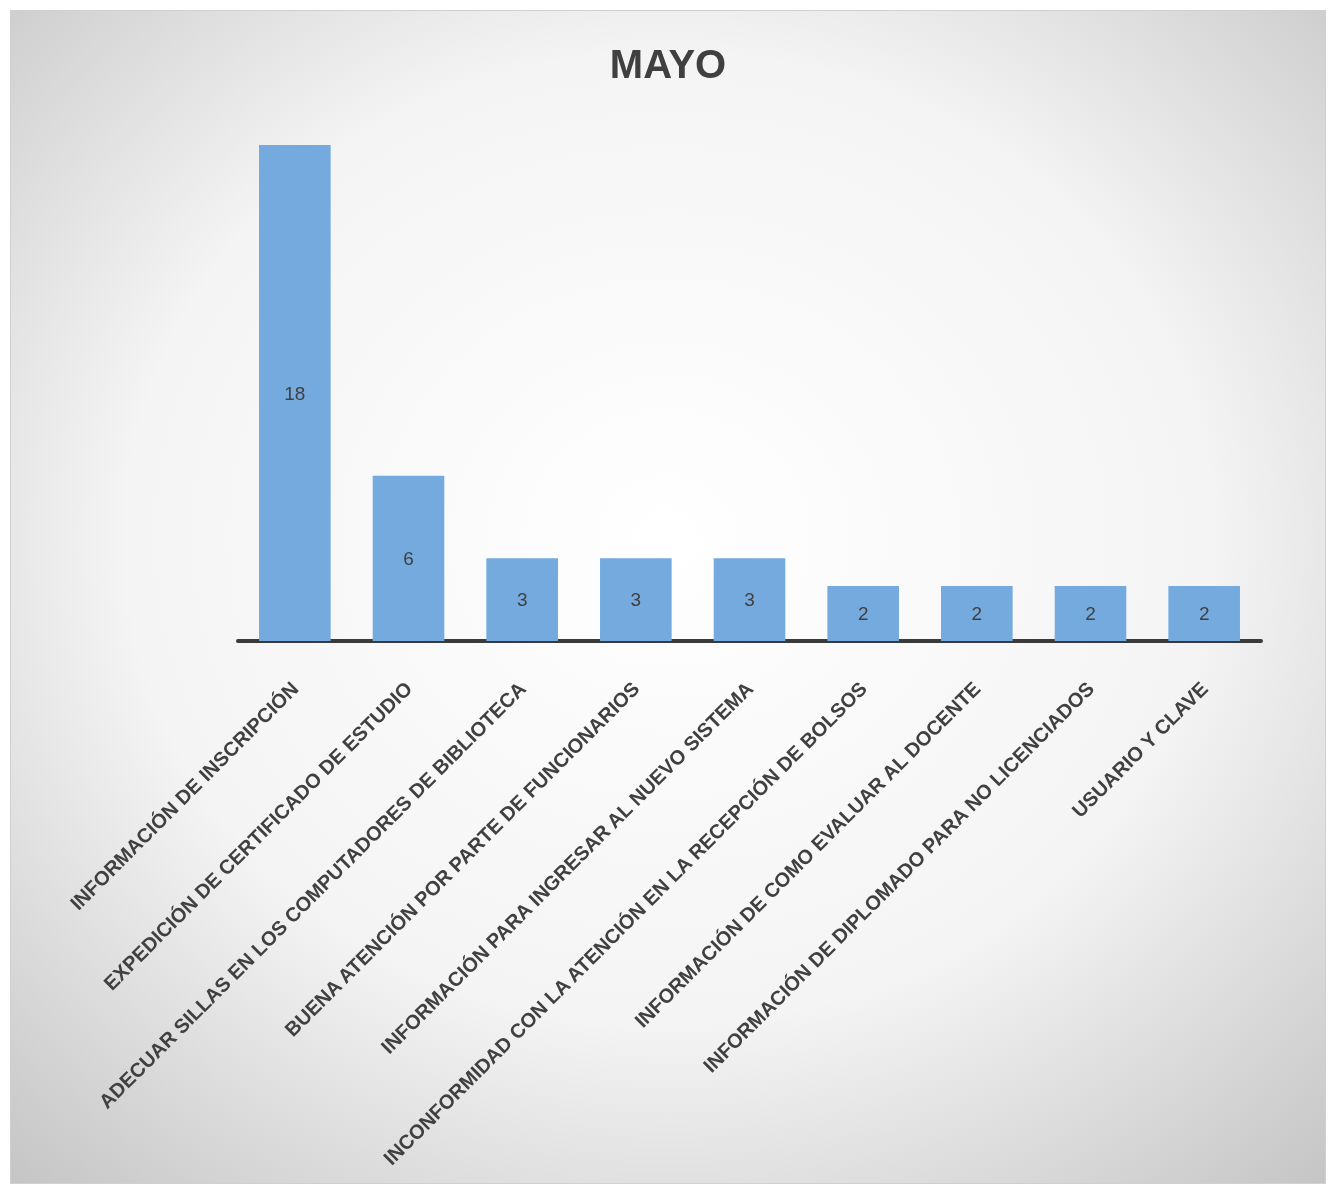  I want to click on data-label: 6, so click(408, 558).